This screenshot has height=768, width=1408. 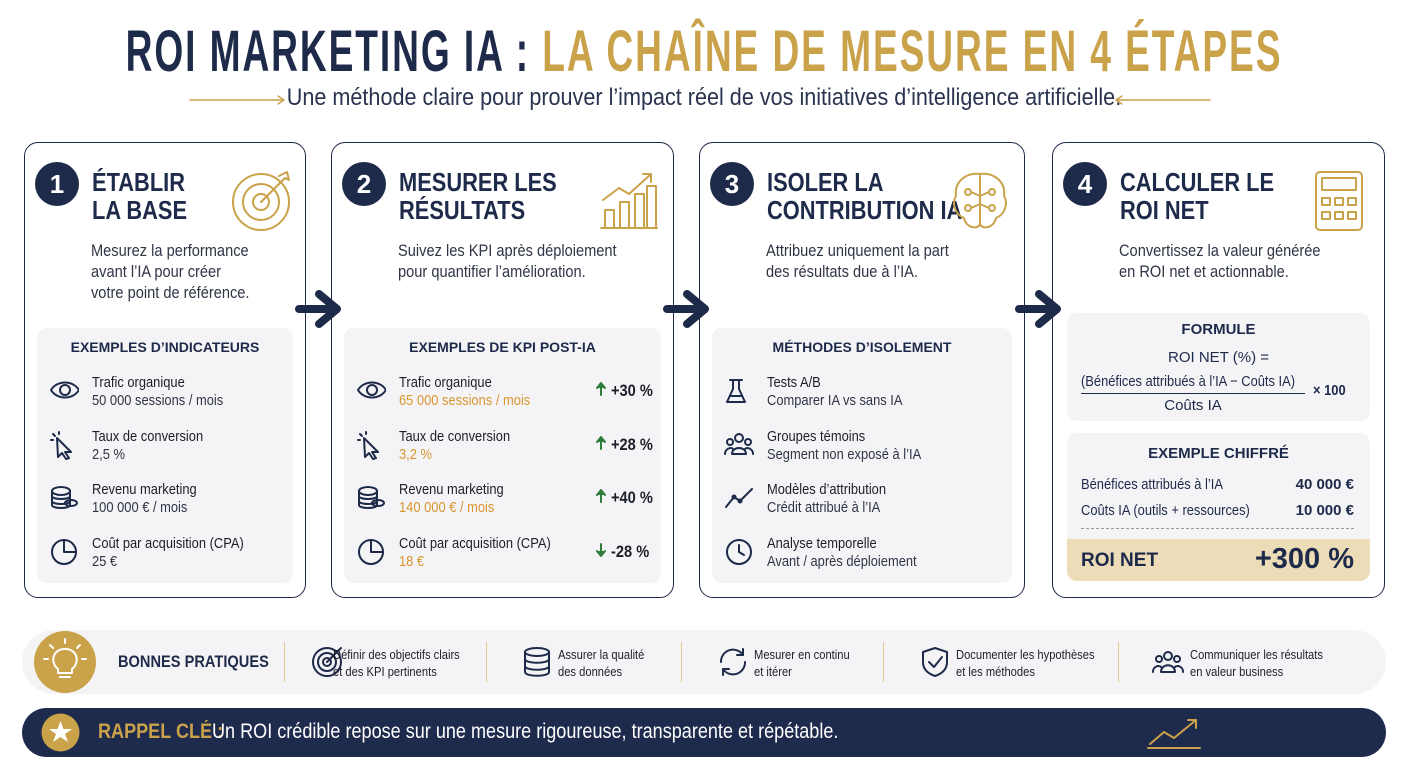 I want to click on practice-text: des données, so click(x=590, y=671).